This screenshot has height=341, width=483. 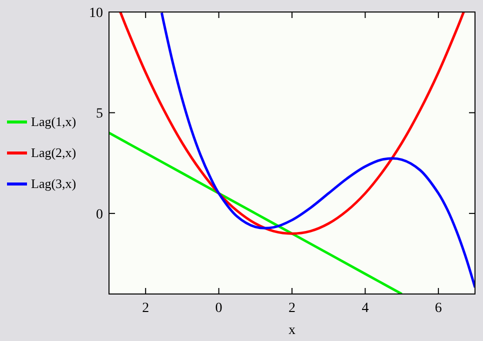 I want to click on legend-label: Lag(3,x), so click(x=53, y=183).